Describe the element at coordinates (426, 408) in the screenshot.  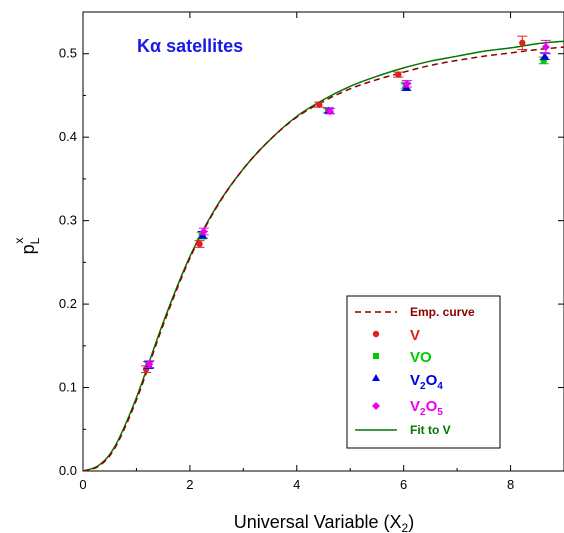
I see `legend-v2o5-label: V2O5` at that location.